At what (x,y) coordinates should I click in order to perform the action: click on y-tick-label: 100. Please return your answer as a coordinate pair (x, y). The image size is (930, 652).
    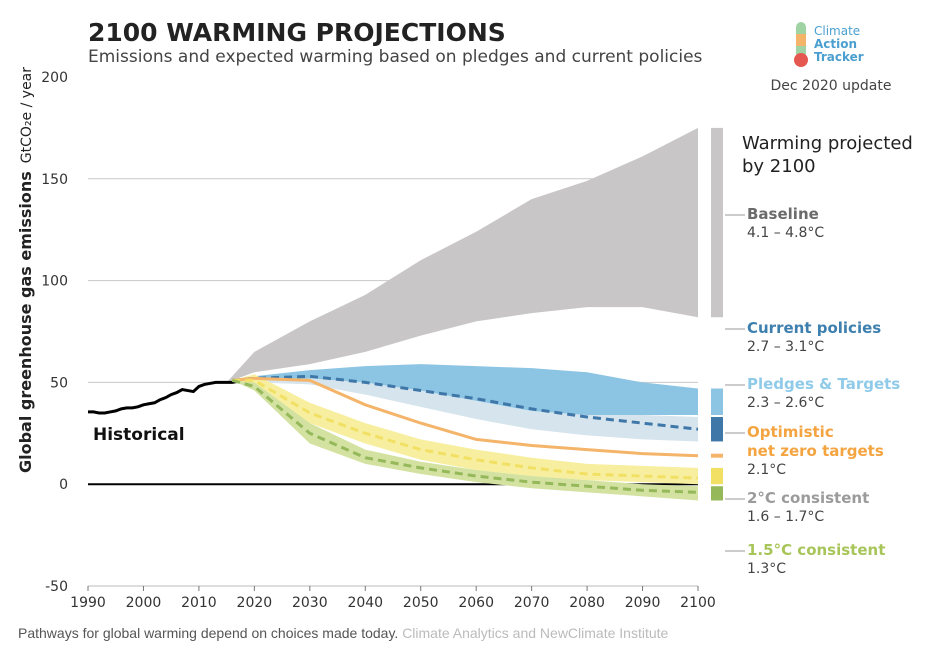
    Looking at the image, I should click on (54, 282).